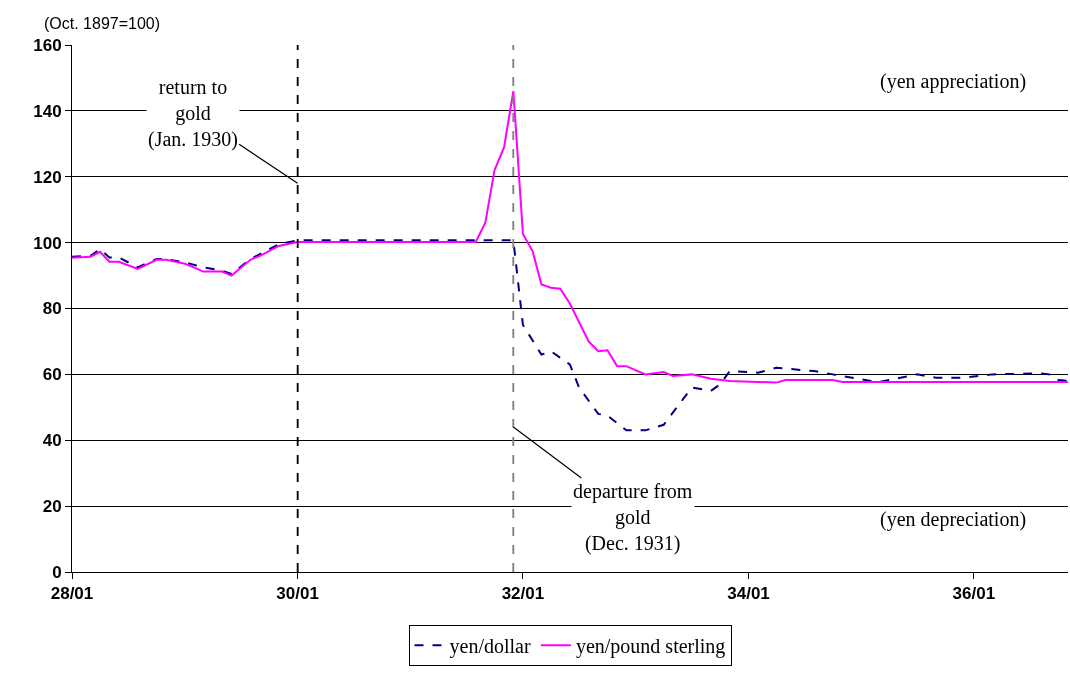 The width and height of the screenshot is (1070, 677). Describe the element at coordinates (72, 594) in the screenshot. I see `x-tick-label: 28/01` at that location.